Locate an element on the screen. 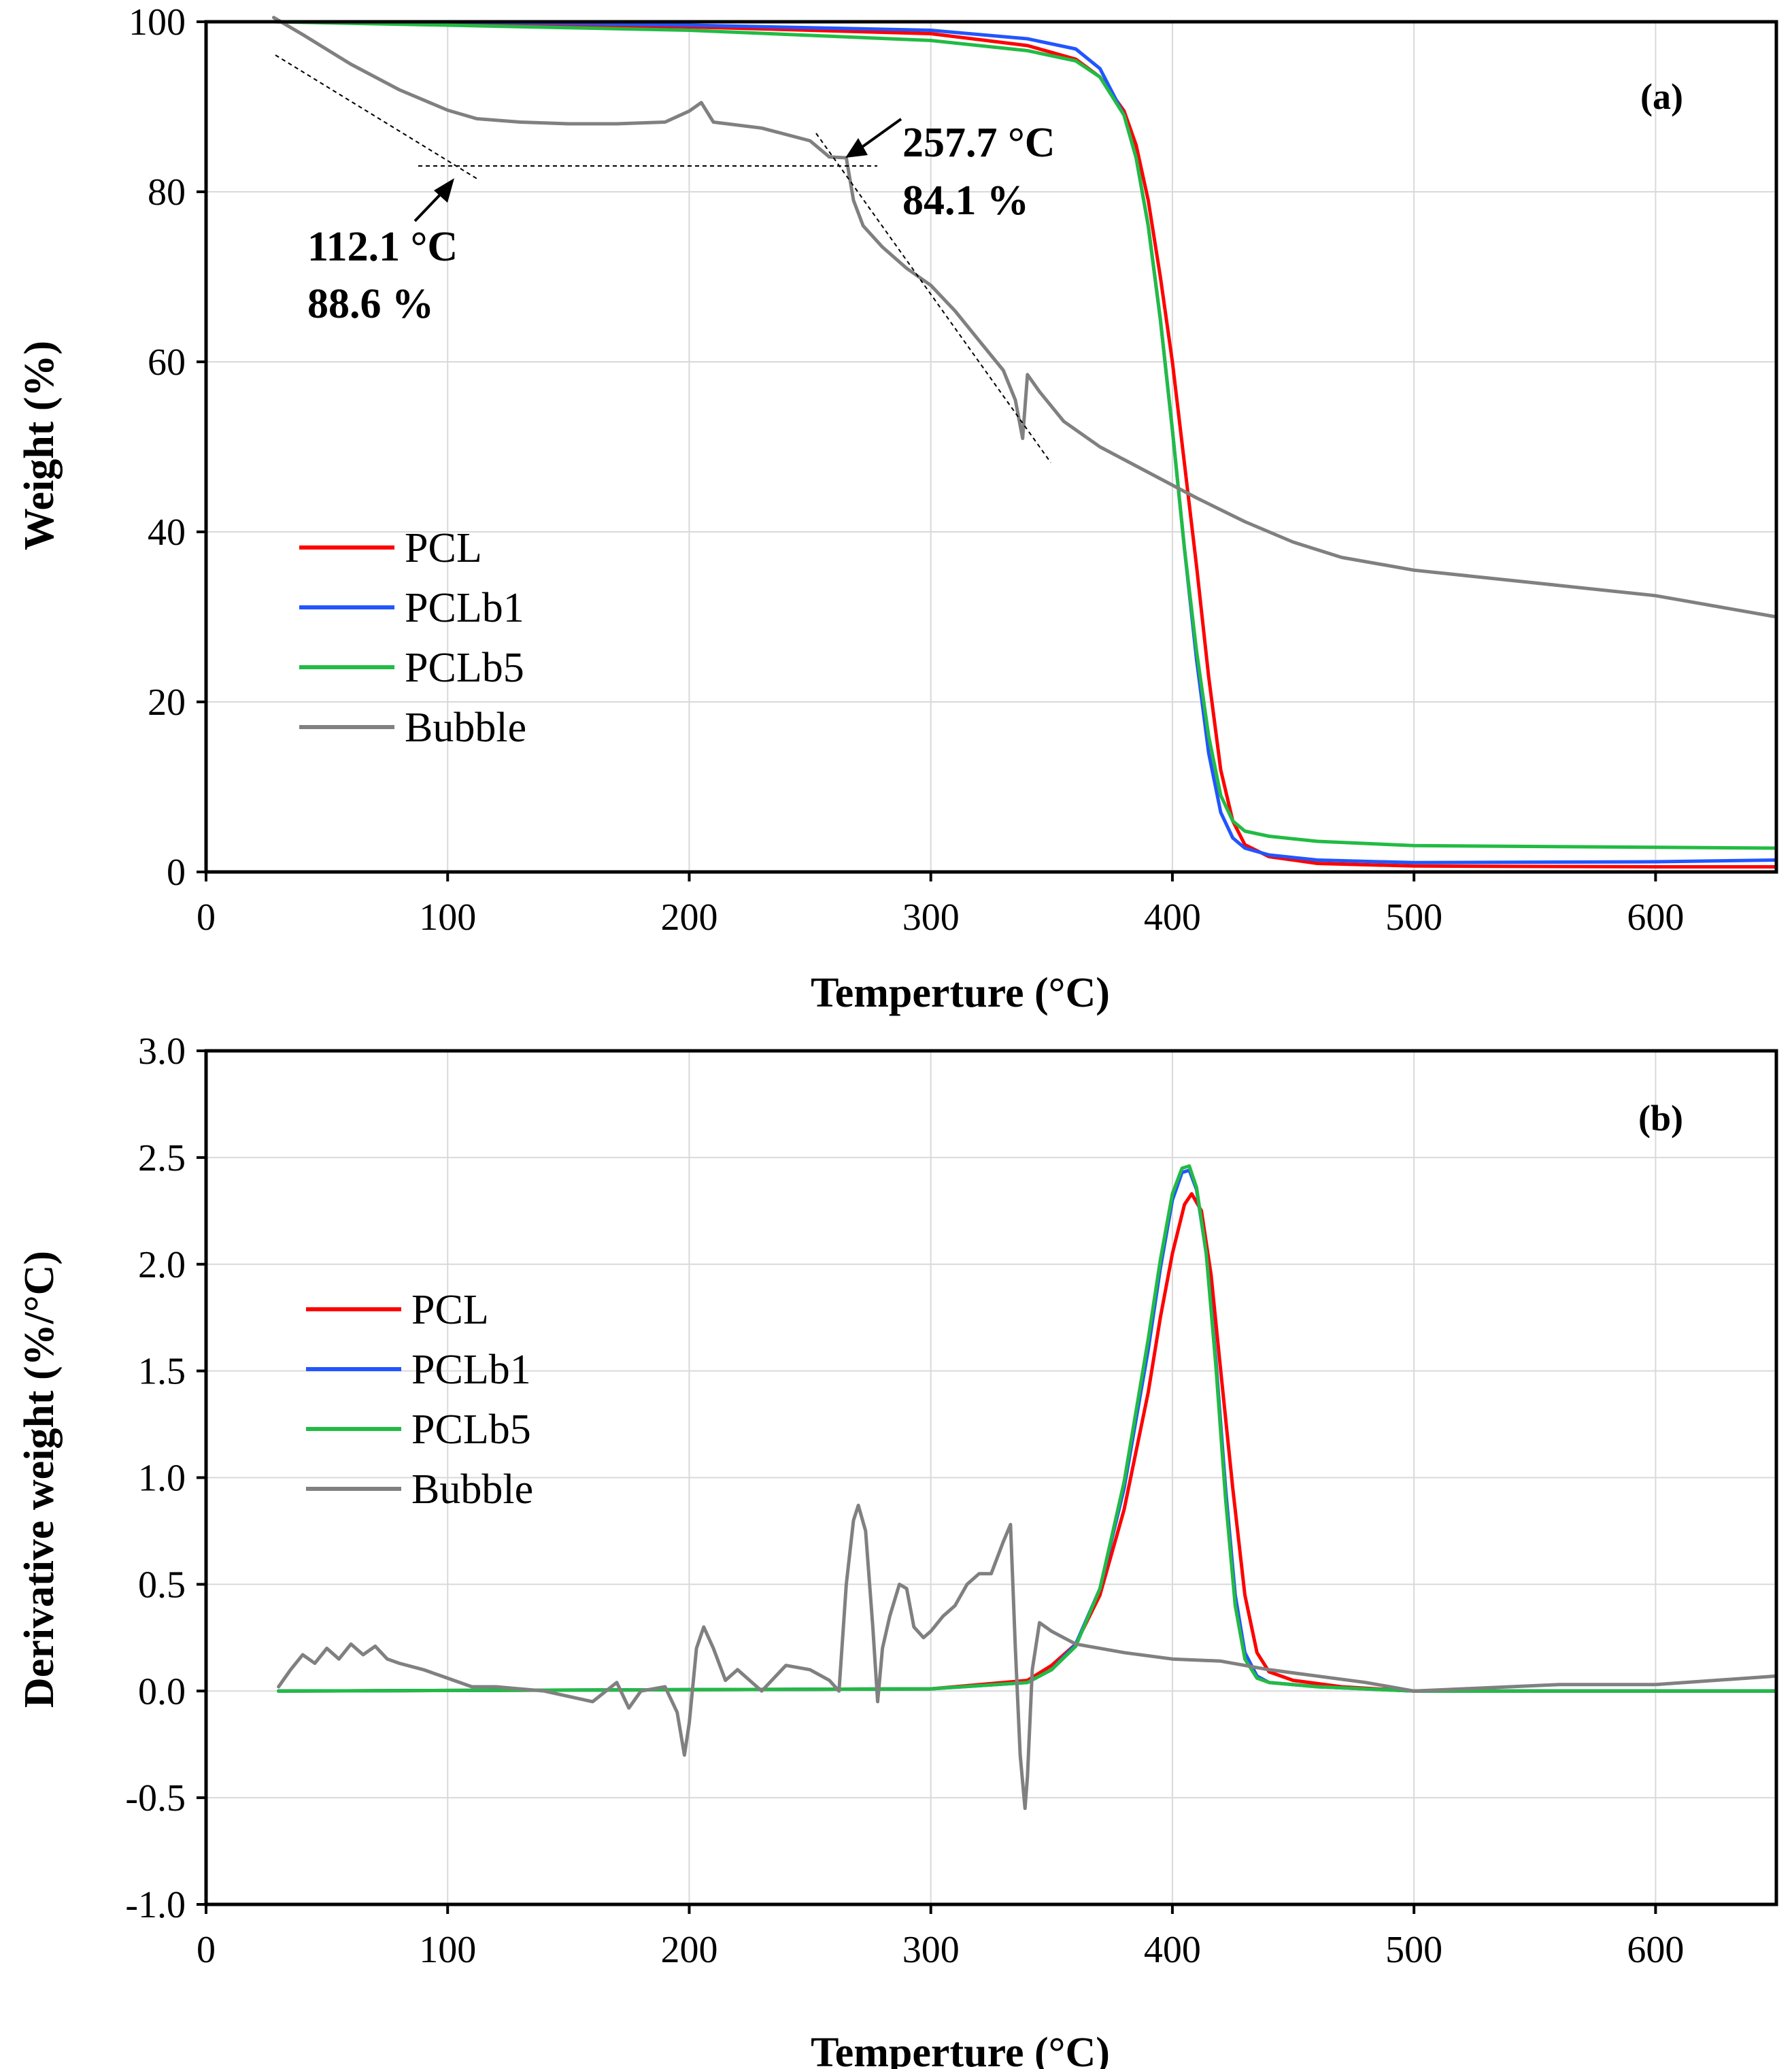  y-tick-label: -1.0 is located at coordinates (155, 1905).